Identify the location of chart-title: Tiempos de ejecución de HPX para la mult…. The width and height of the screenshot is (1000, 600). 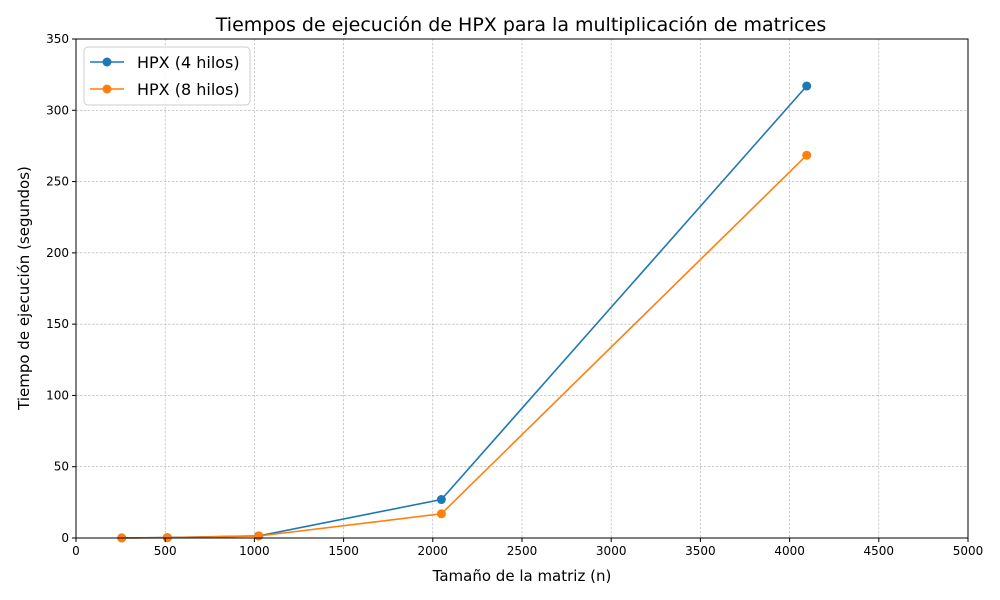
(520, 25).